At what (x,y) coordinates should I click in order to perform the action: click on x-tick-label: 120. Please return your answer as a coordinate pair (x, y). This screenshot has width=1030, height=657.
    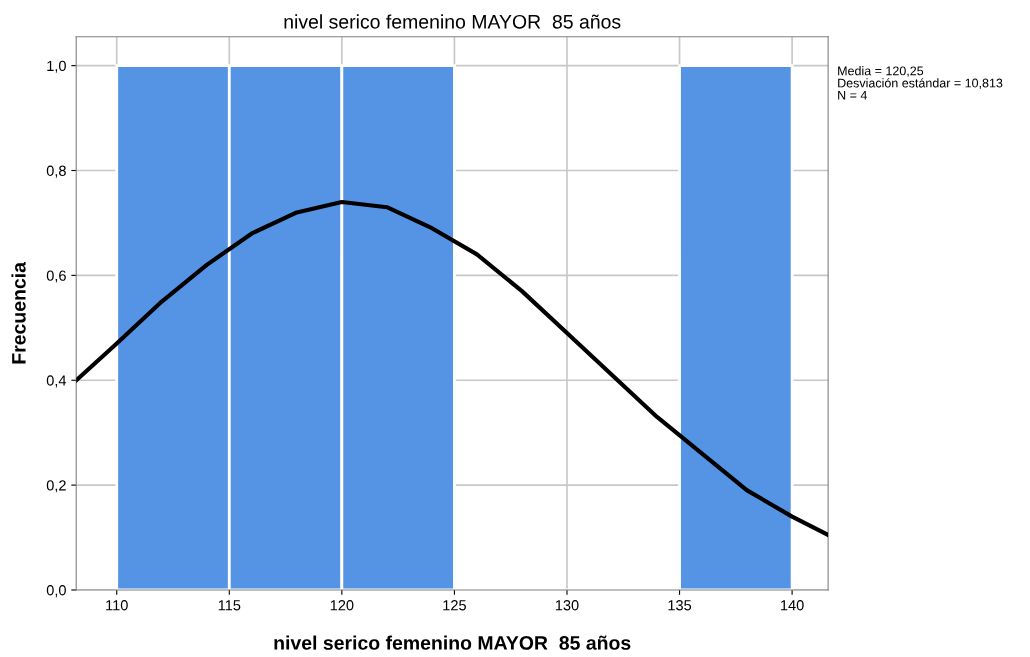
    Looking at the image, I should click on (342, 605).